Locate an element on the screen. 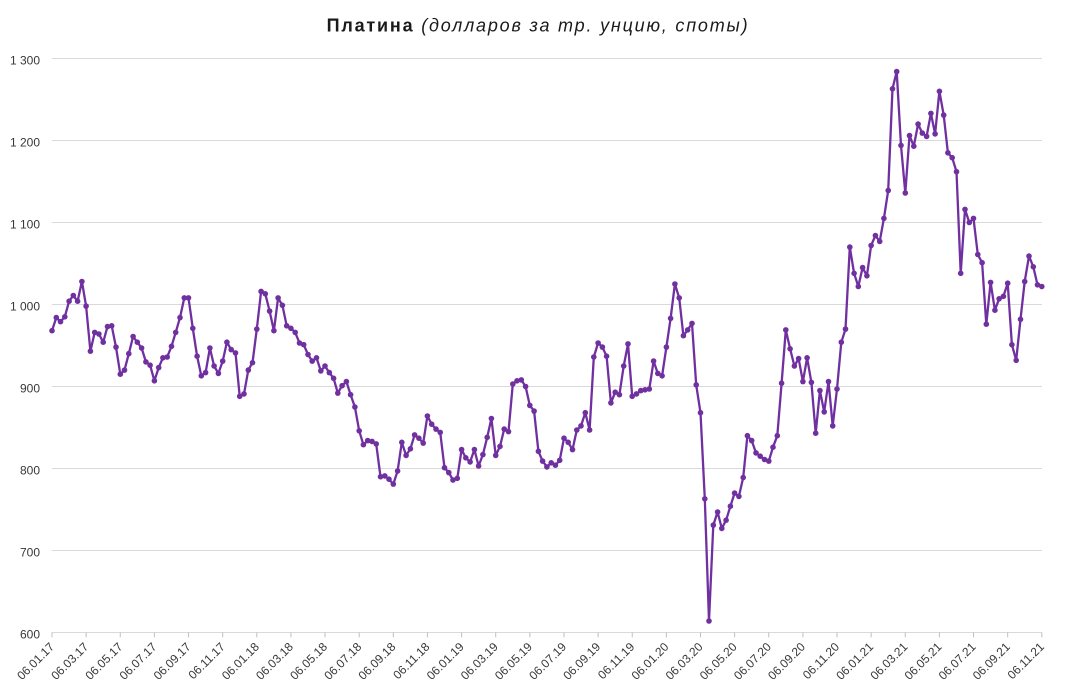 The height and width of the screenshot is (698, 1077). svg-text: 1 000 is located at coordinates (25, 307).